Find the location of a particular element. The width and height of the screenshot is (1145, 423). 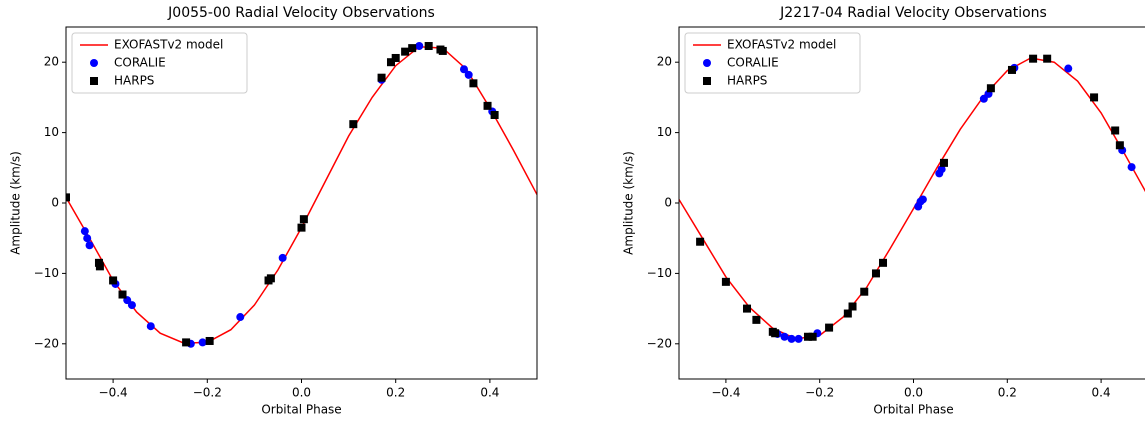

x-tick-label: −0.2 is located at coordinates (207, 393).